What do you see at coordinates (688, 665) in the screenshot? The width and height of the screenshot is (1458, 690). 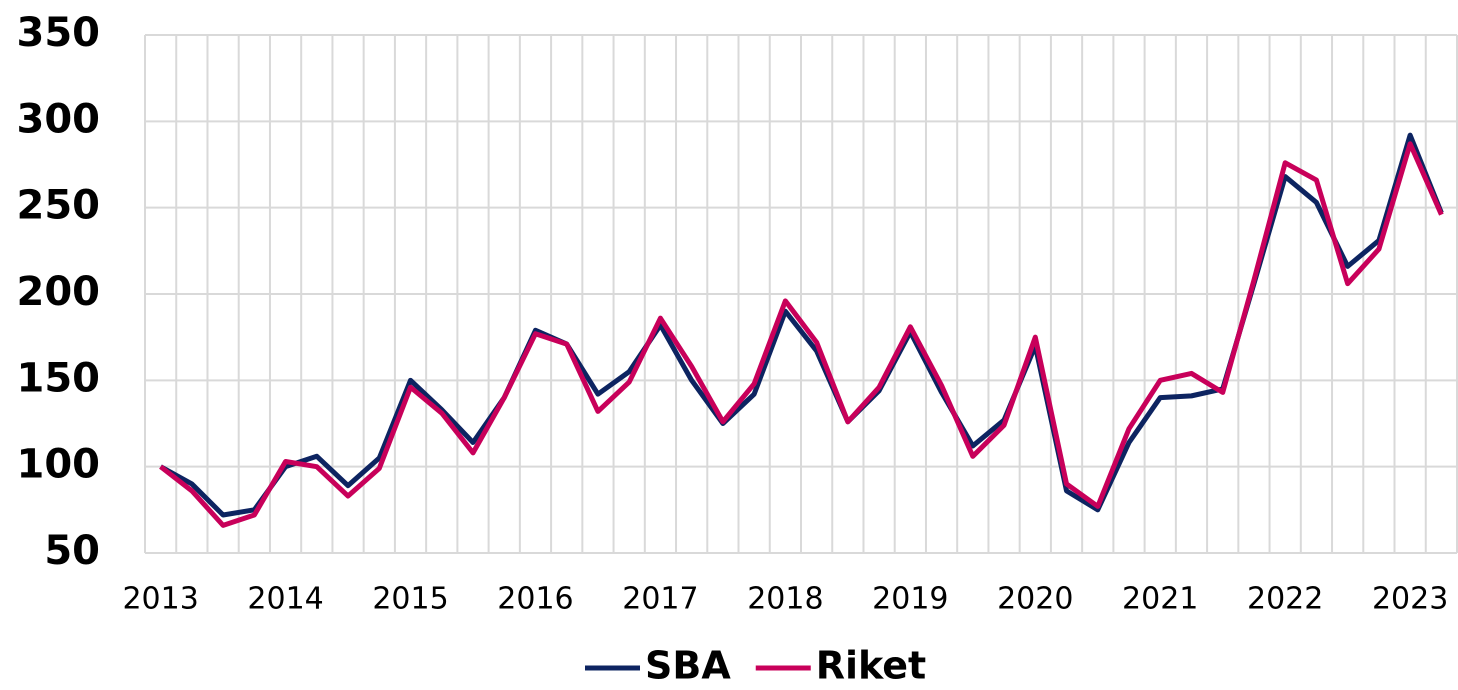 I see `legend-label: SBA` at bounding box center [688, 665].